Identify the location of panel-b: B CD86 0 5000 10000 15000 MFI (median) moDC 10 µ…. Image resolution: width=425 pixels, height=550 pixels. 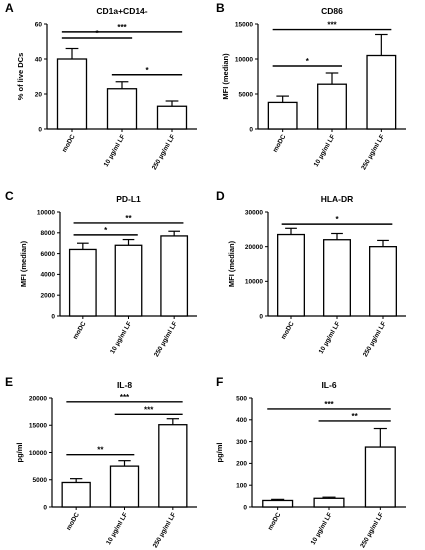
(311, 86).